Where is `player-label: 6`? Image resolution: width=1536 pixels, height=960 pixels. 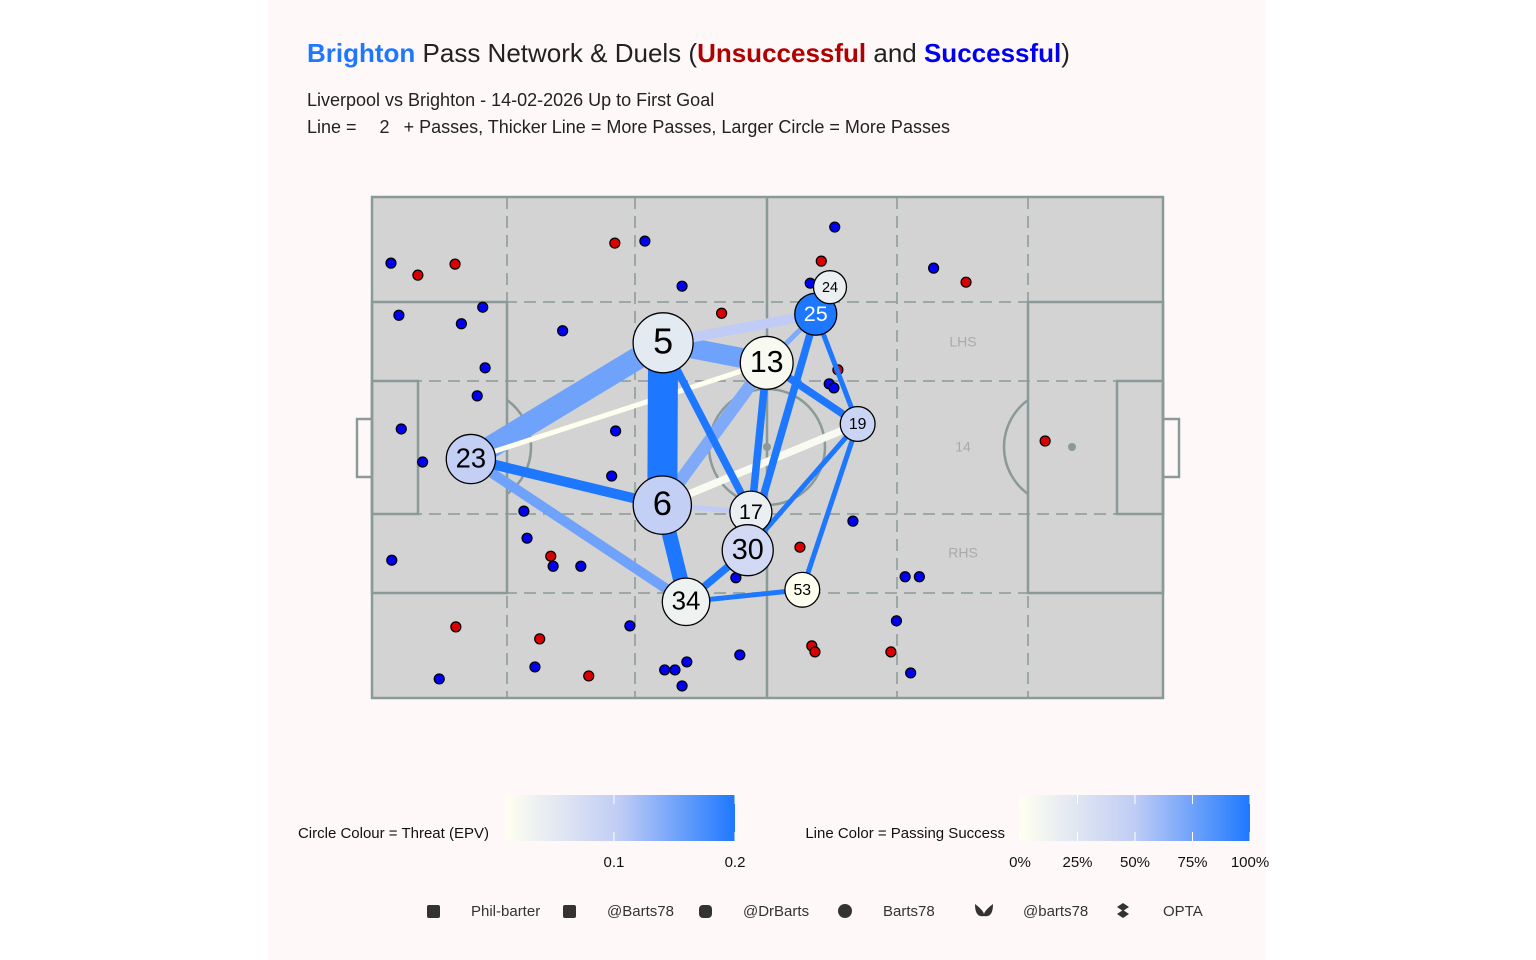
player-label: 6 is located at coordinates (662, 504).